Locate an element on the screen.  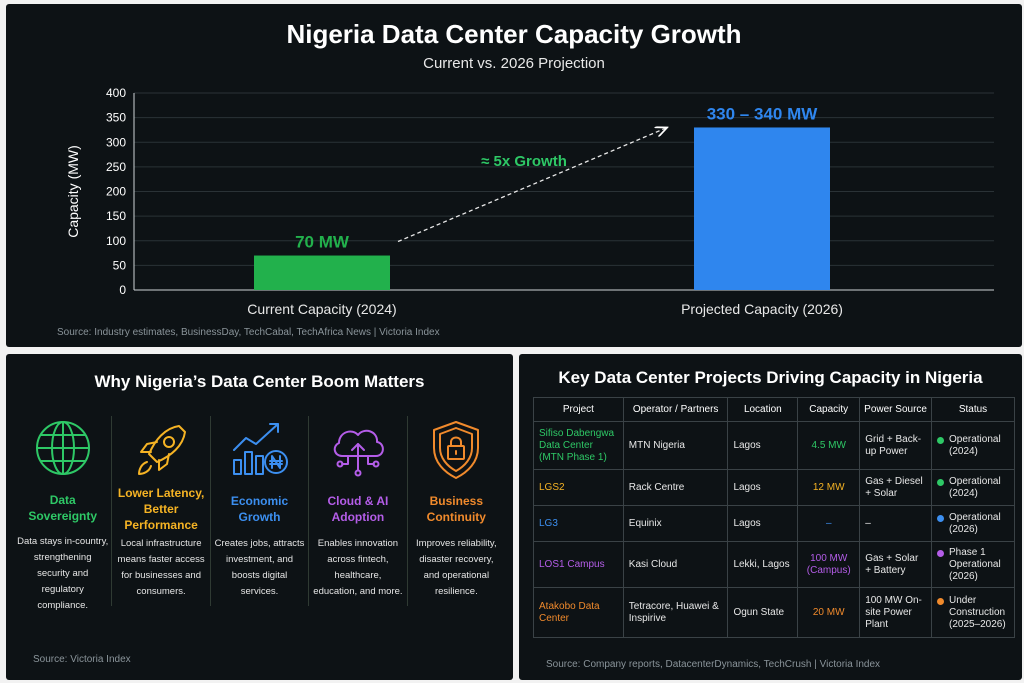
capacity-cell: 4.5 MW is located at coordinates (829, 445).